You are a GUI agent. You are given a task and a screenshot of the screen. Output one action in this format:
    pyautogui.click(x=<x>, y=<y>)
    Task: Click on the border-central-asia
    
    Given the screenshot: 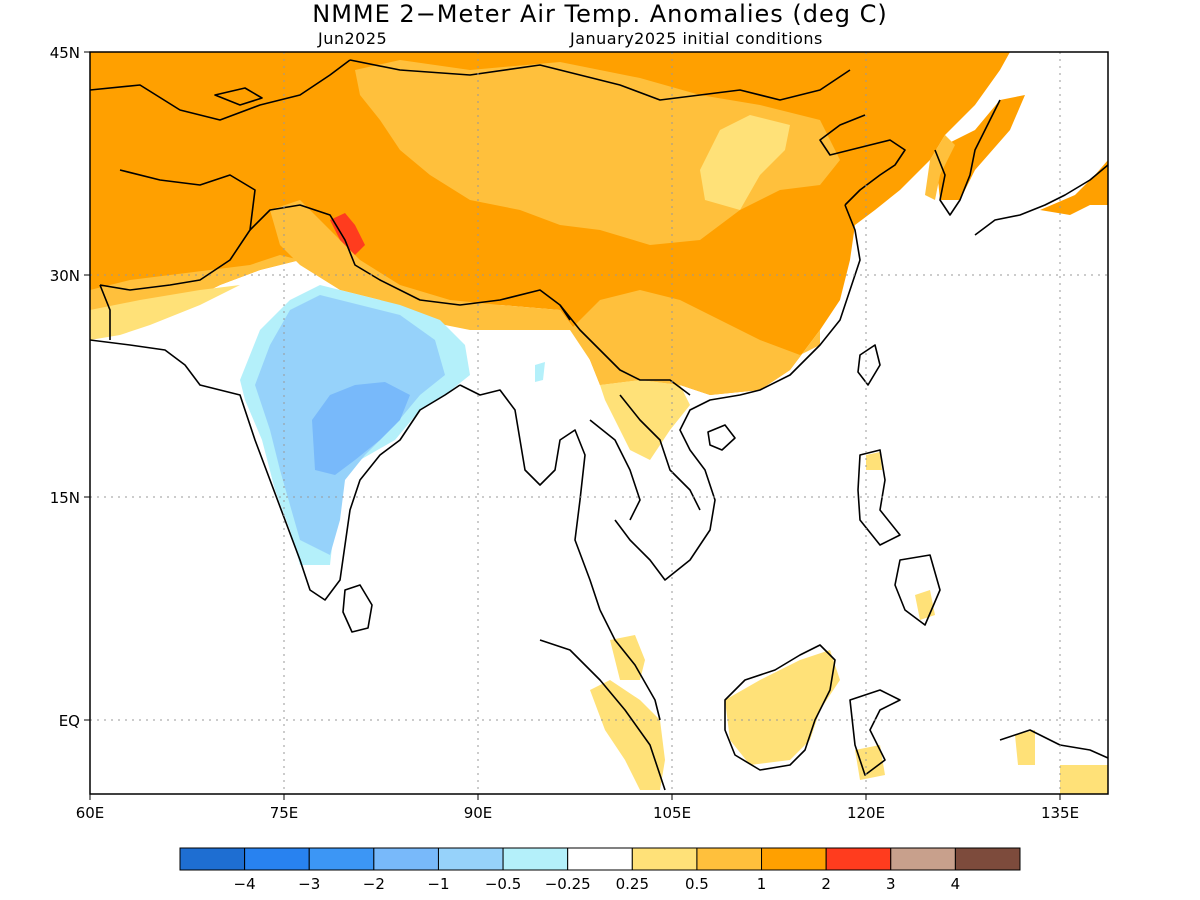 What is the action you would take?
    pyautogui.click(x=220, y=90)
    